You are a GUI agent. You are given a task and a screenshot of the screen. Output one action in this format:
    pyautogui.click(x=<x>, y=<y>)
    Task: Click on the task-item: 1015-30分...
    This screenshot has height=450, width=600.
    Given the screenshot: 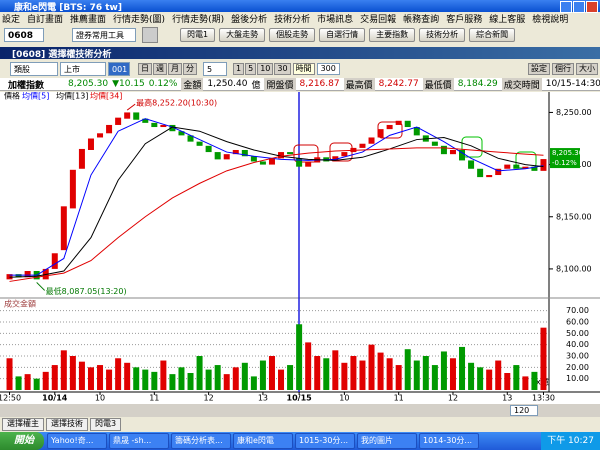 What is the action you would take?
    pyautogui.click(x=325, y=441)
    